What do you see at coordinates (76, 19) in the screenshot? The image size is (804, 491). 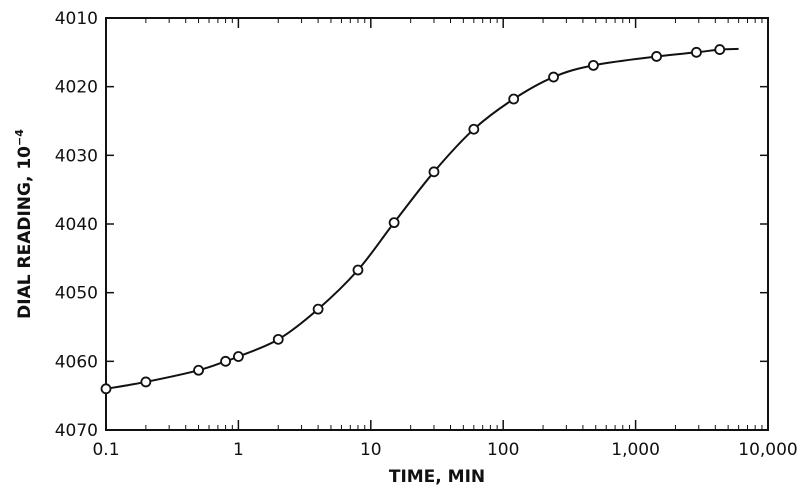 I see `y-tick-label: 4010` at bounding box center [76, 19].